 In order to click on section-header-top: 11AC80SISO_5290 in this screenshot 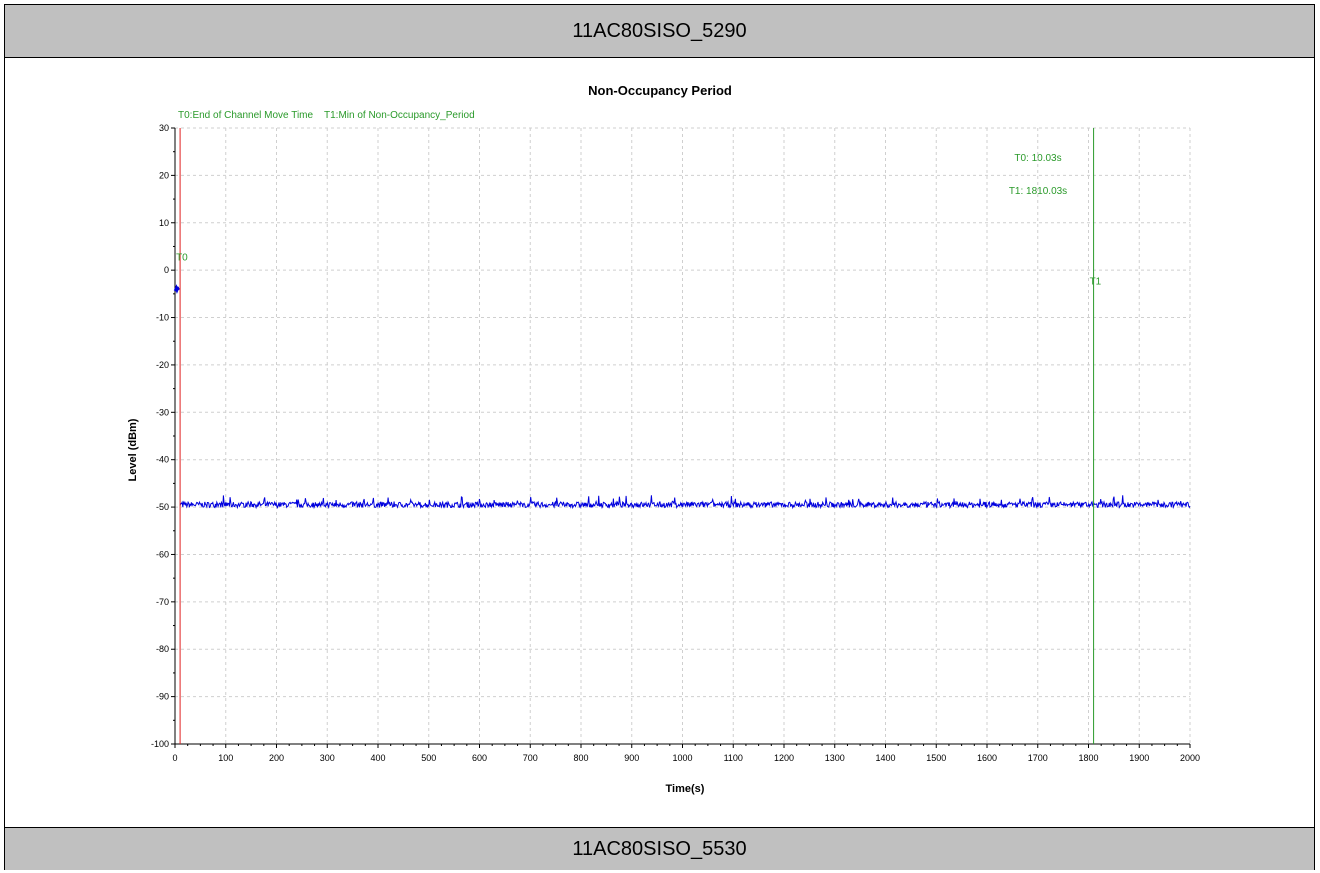, I will do `click(659, 31)`.